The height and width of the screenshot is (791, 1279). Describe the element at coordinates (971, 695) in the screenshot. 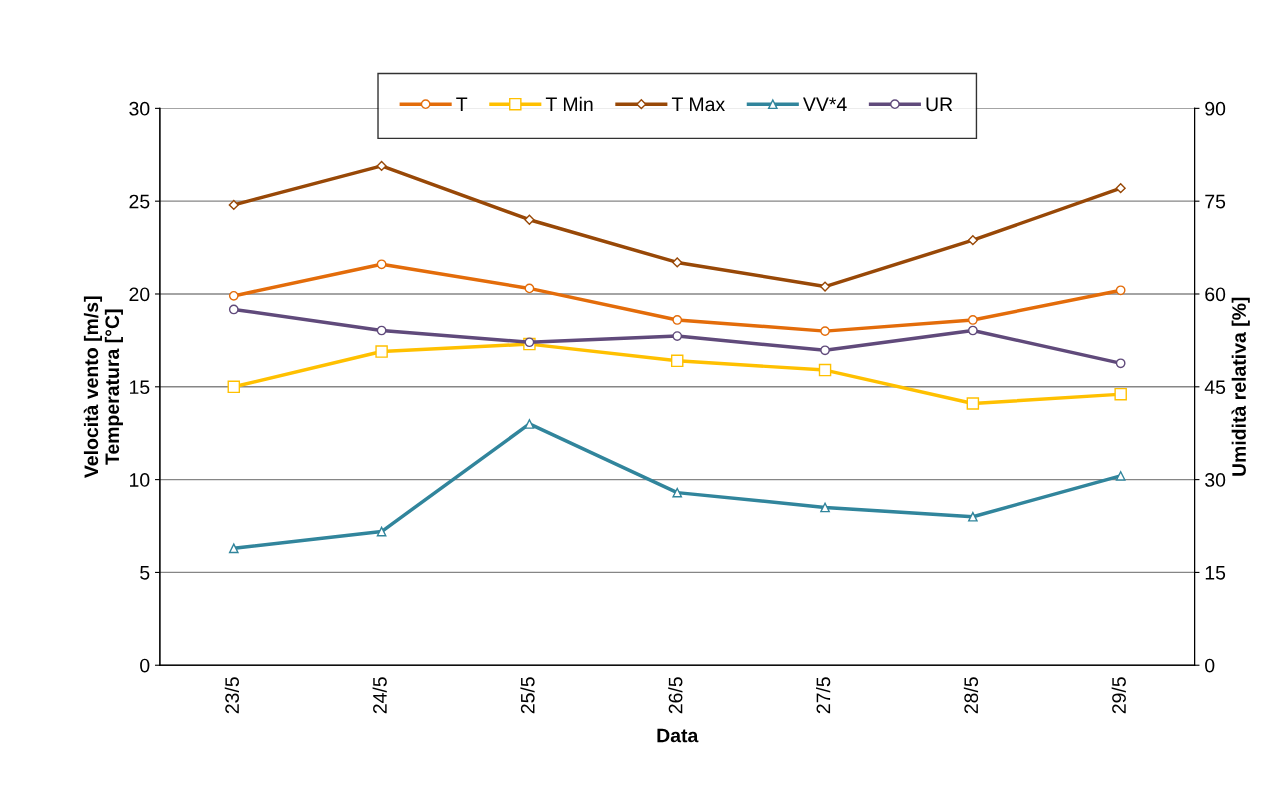

I see `x-tick-label: 28/5` at that location.